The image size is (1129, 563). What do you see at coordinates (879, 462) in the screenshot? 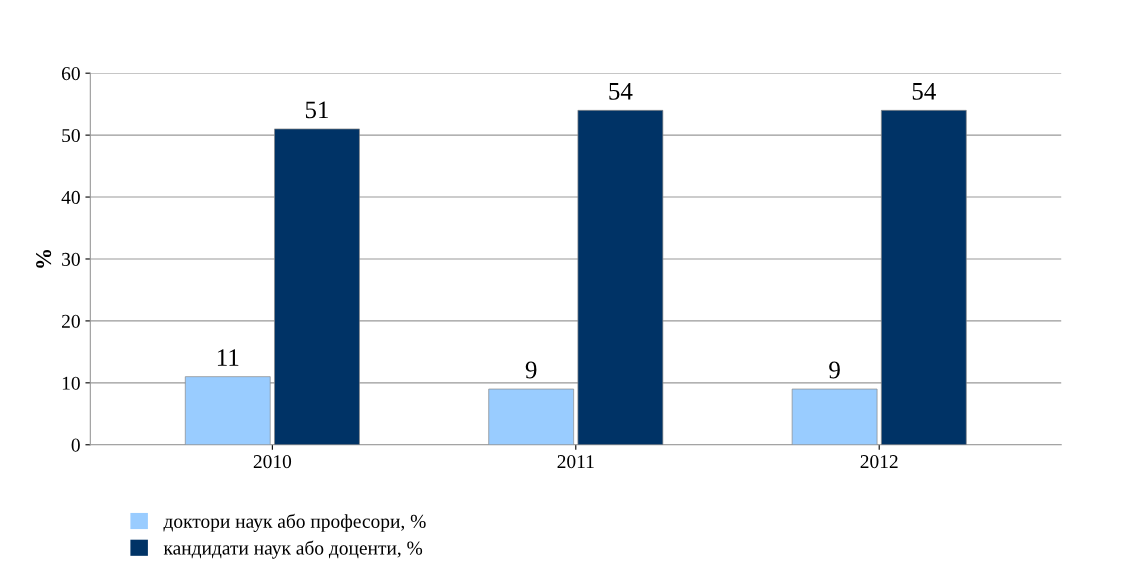
I see `x-tick-label: 2012` at bounding box center [879, 462].